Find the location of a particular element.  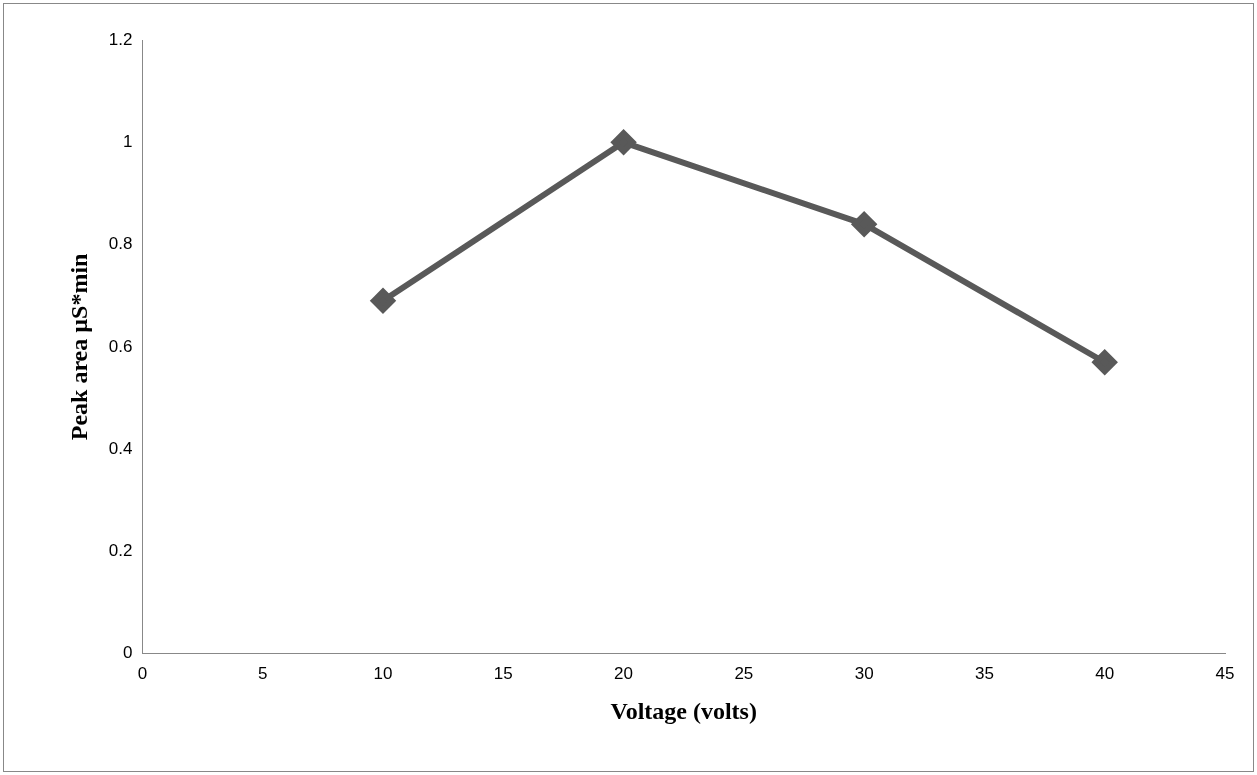

x-tick-label: 30 is located at coordinates (864, 673).